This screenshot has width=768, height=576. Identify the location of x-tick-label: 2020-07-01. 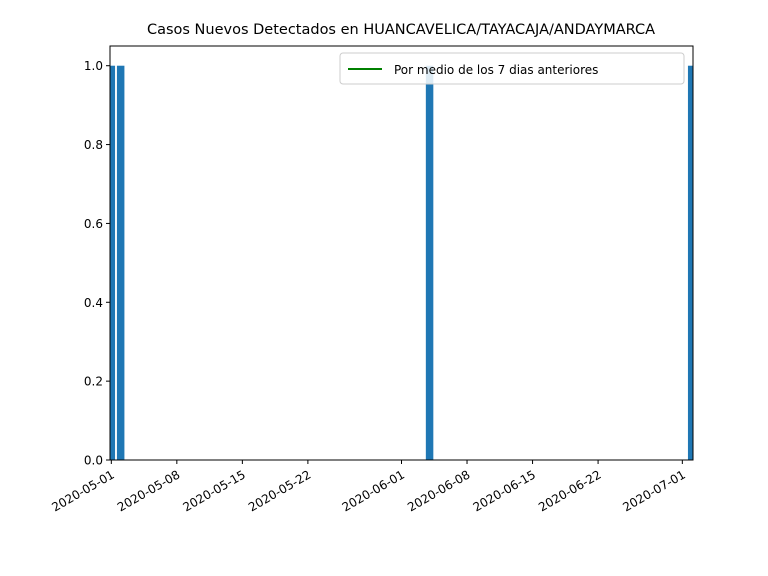
(653, 490).